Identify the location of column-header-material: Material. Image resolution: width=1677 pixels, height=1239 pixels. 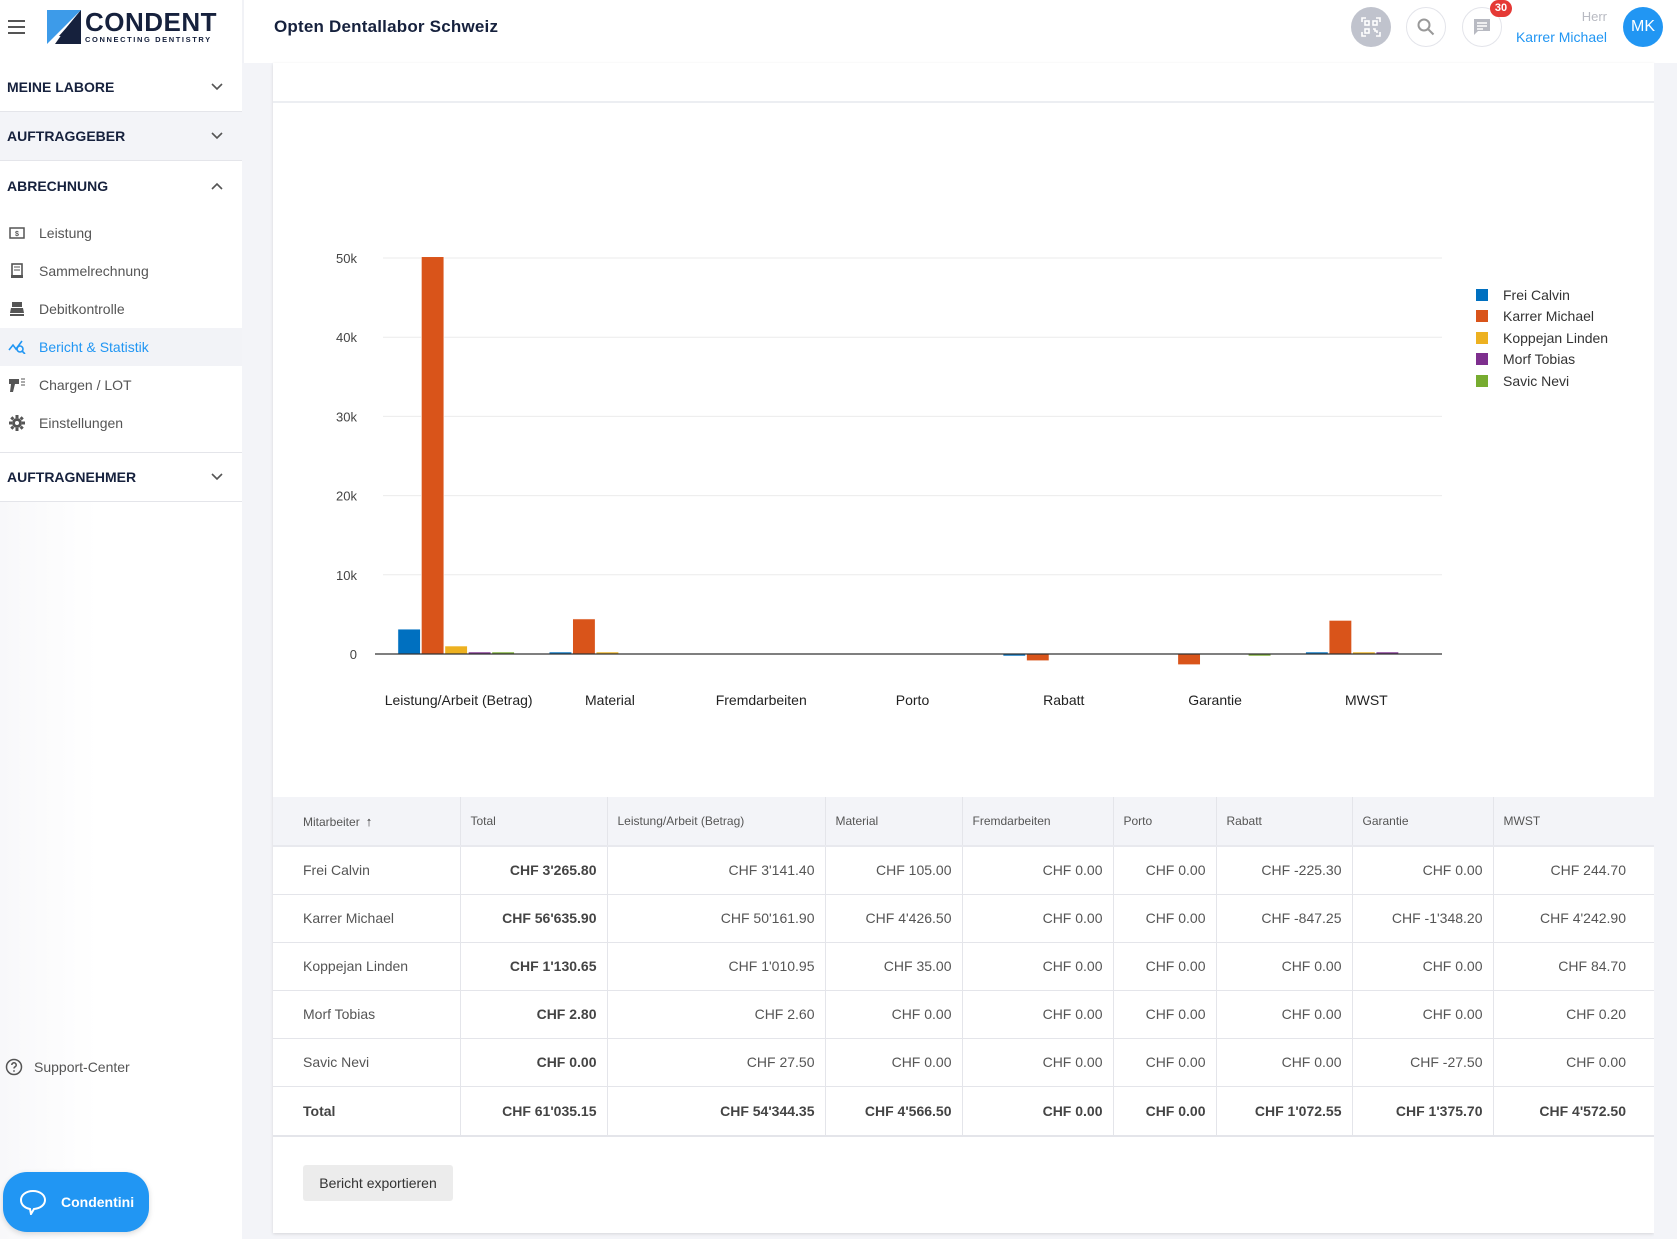
(894, 822).